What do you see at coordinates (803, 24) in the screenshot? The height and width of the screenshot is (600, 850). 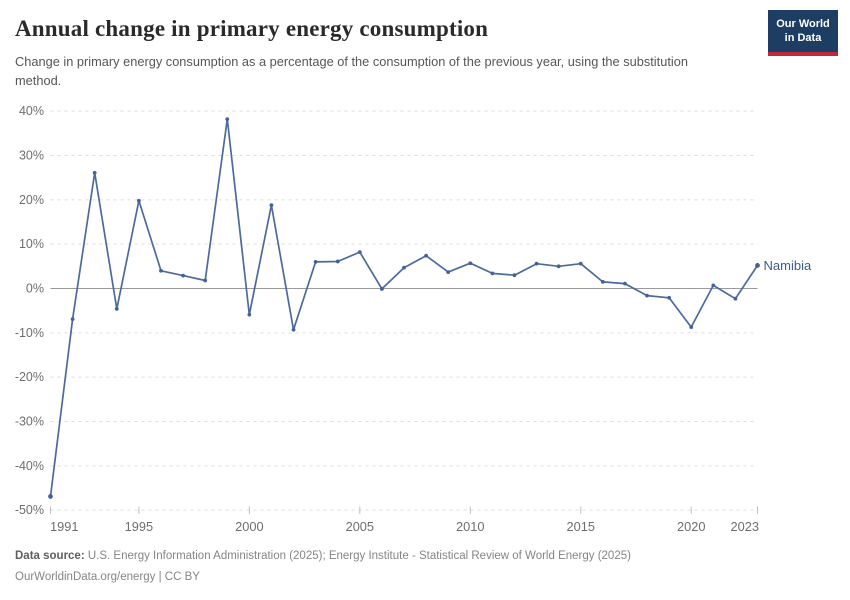 I see `owid-logo-line1: Our World` at bounding box center [803, 24].